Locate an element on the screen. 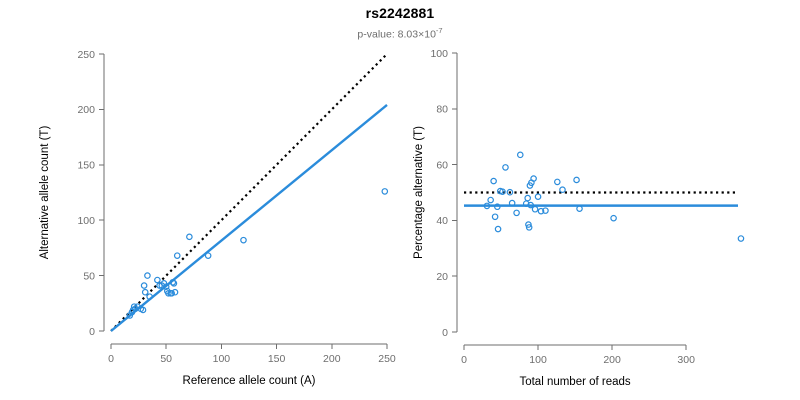 This screenshot has height=400, width=800. y-axis-tick-label: 20 is located at coordinates (442, 277).